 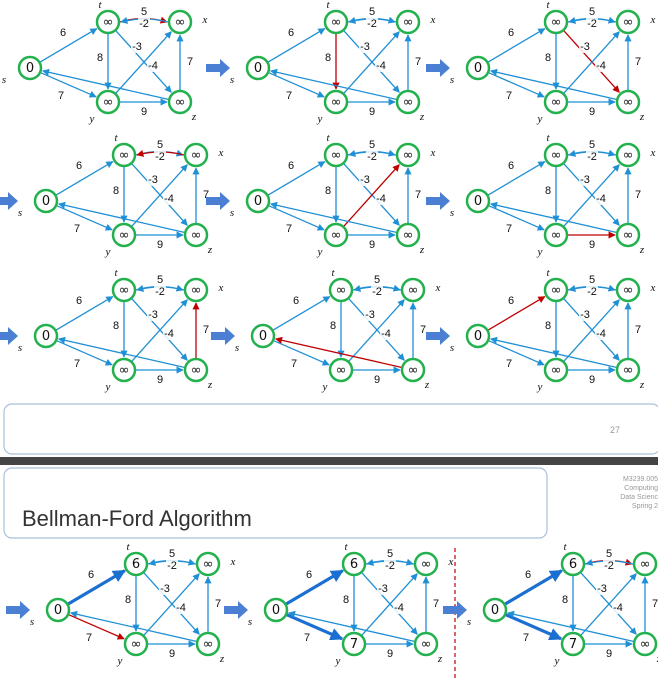 I want to click on course-info: M3239.005 Computing Data Scienc Spring 2, so click(x=639, y=493).